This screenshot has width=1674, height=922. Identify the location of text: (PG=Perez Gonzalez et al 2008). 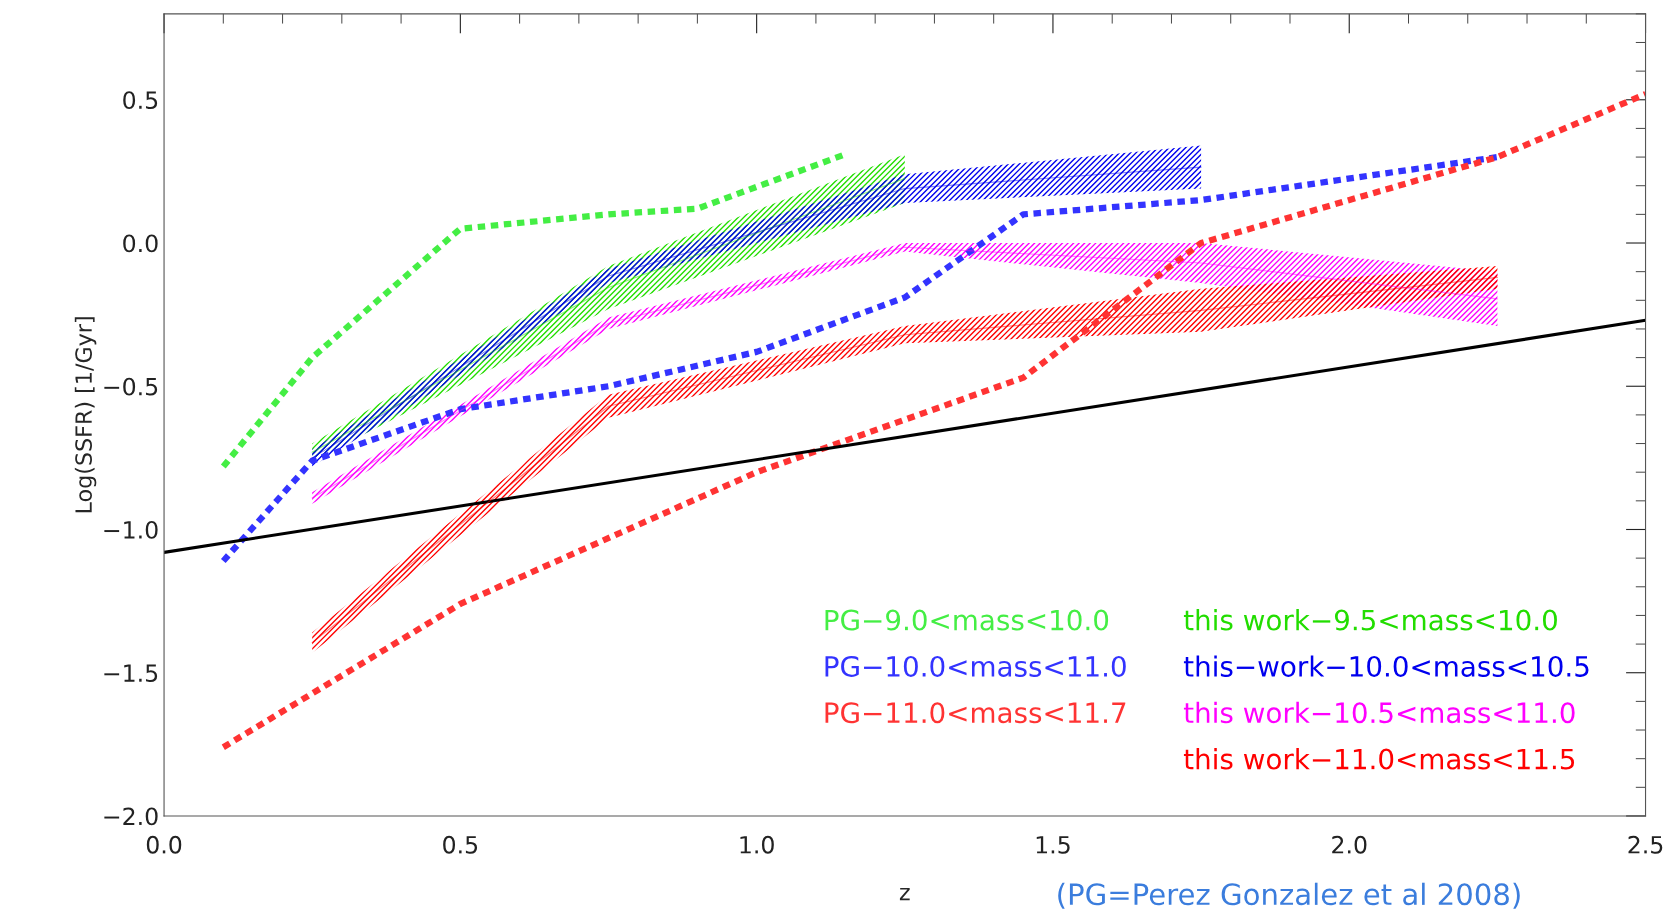
(1289, 895).